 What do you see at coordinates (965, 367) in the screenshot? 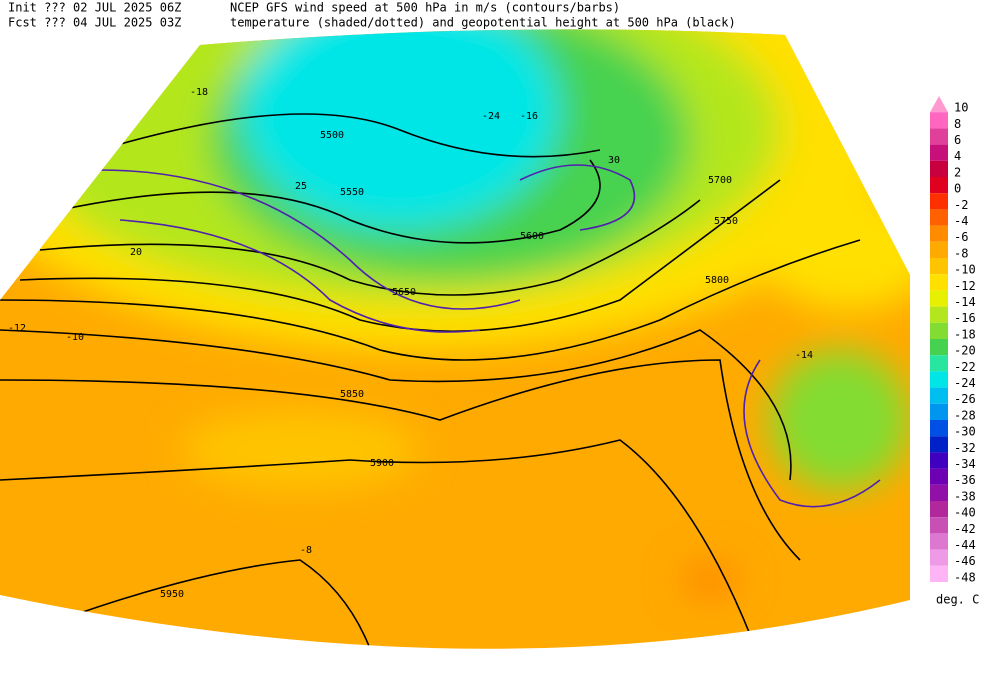
I see `colorbar-label: -22` at bounding box center [965, 367].